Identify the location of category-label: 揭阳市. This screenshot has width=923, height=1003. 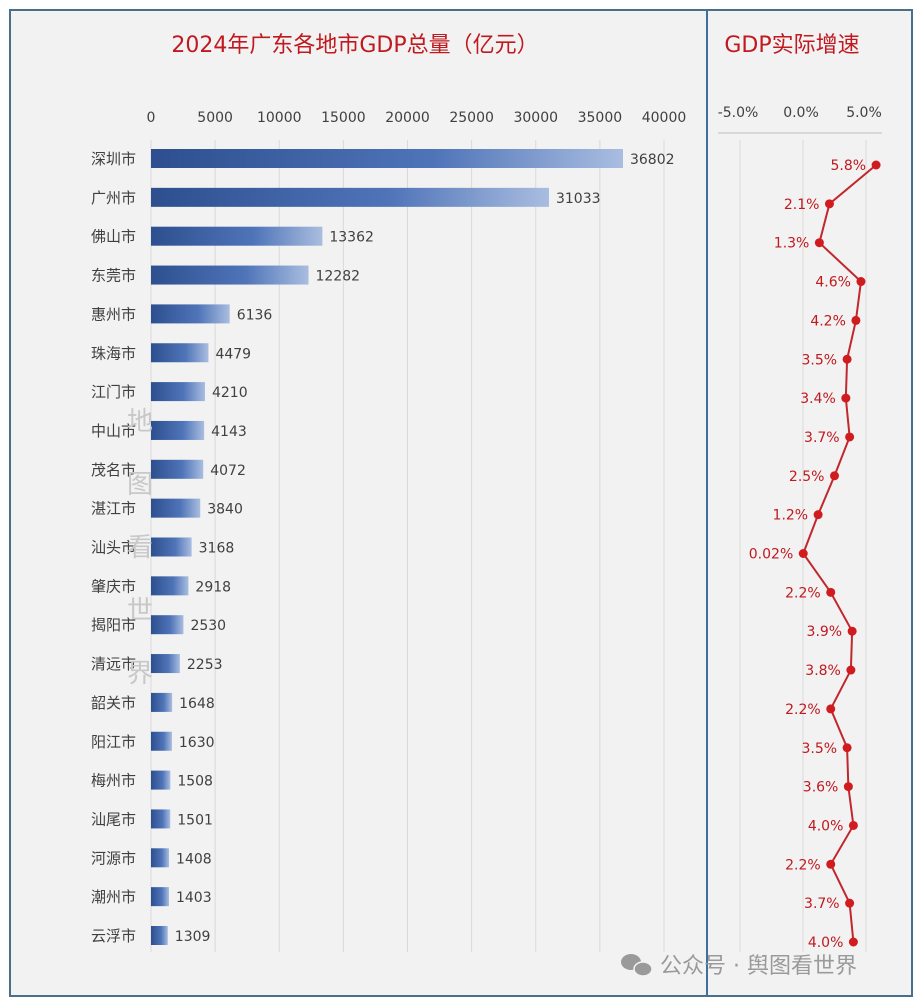
(113, 625).